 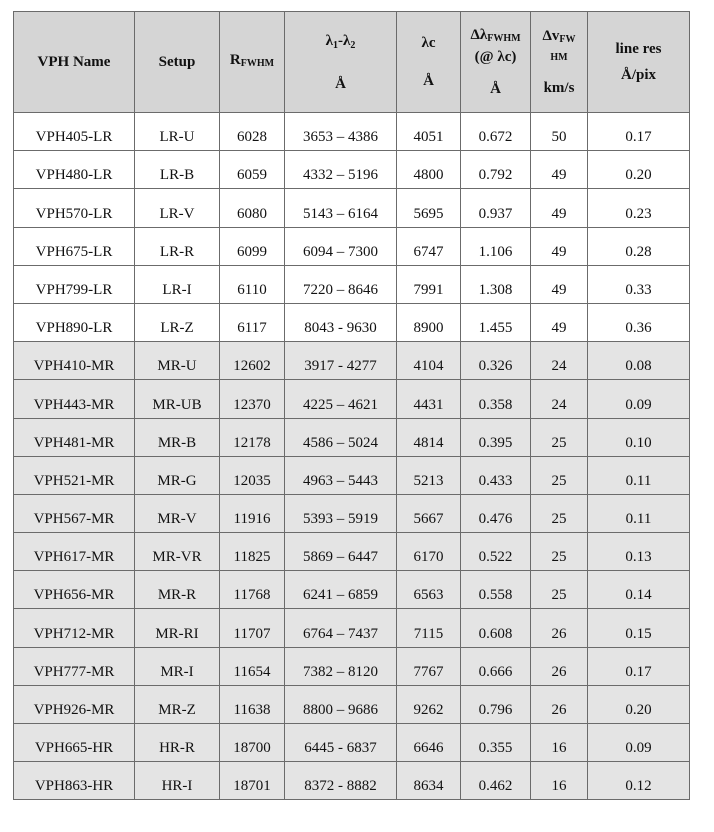 What do you see at coordinates (340, 513) in the screenshot?
I see `cell-lambda-range: 5393 – 5919` at bounding box center [340, 513].